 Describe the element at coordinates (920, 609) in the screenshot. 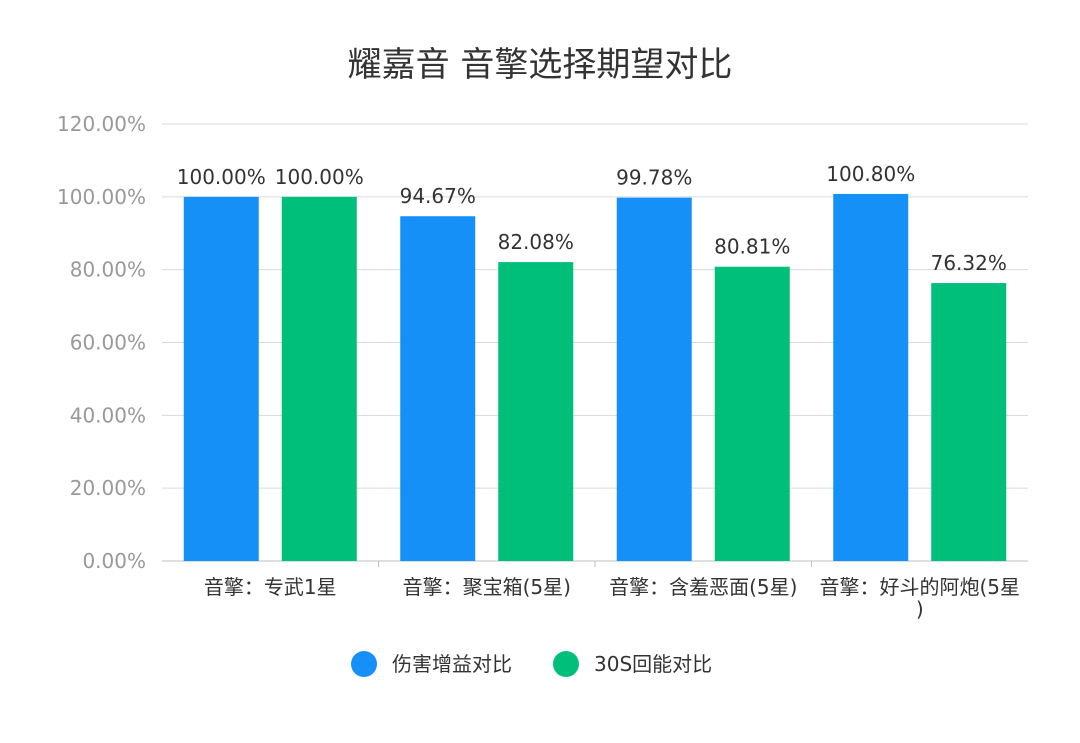

I see `x-category-label: )` at that location.